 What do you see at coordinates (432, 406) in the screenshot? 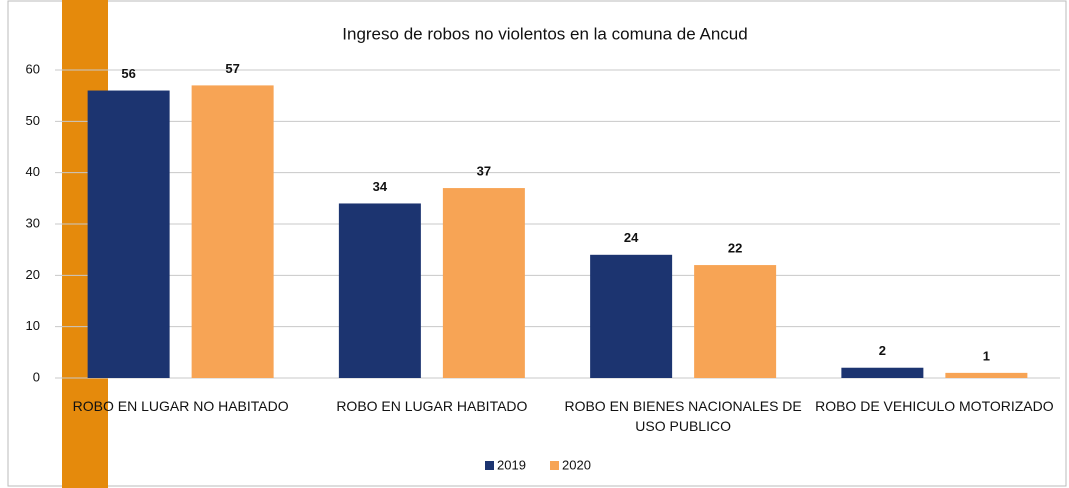
I see `x-tick-label: ROBO EN LUGAR HABITADO` at bounding box center [432, 406].